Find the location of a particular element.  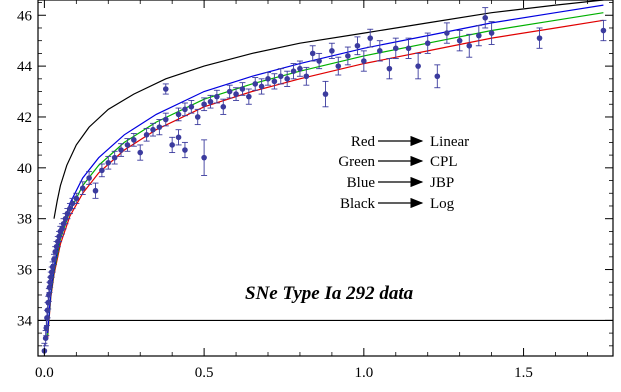

y-tick-label: 46 is located at coordinates (25, 16).